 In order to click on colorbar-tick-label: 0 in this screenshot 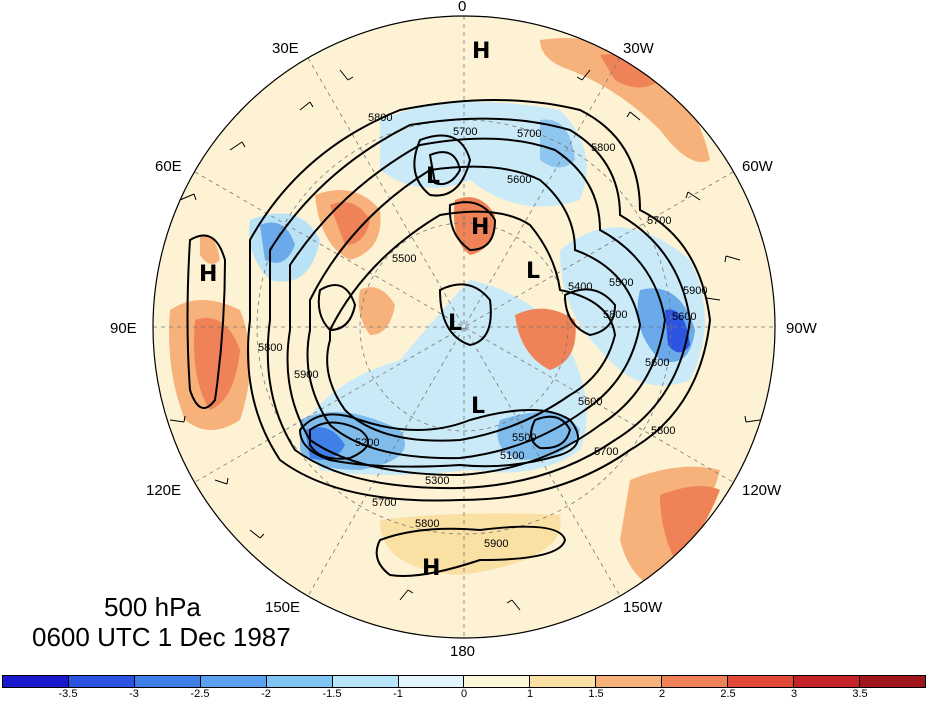, I will do `click(464, 694)`.